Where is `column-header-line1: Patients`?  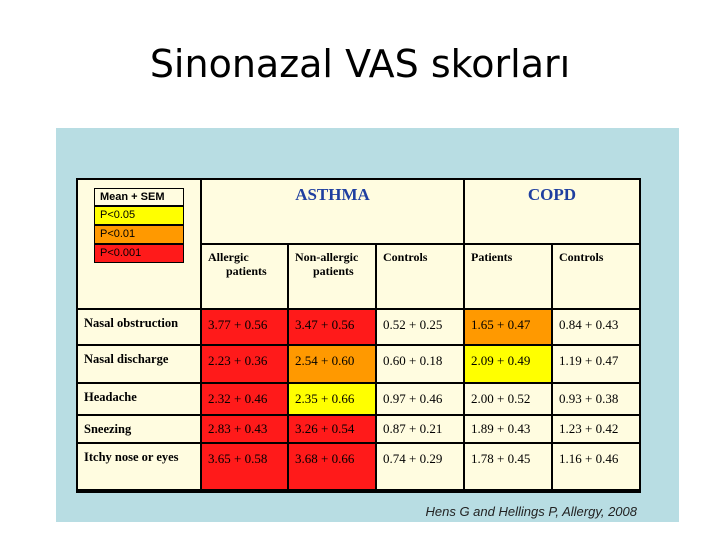 column-header-line1: Patients is located at coordinates (492, 257).